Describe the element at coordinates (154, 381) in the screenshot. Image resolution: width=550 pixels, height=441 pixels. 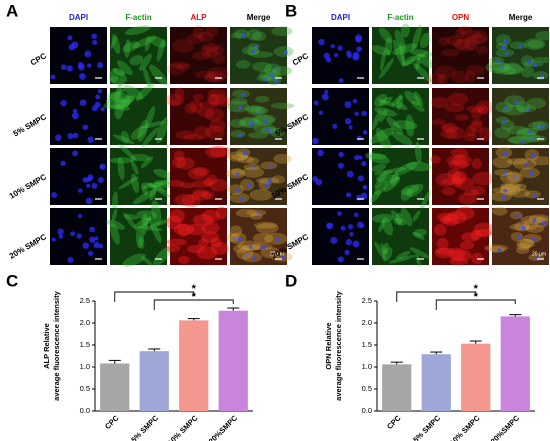
I see `bar` at that location.